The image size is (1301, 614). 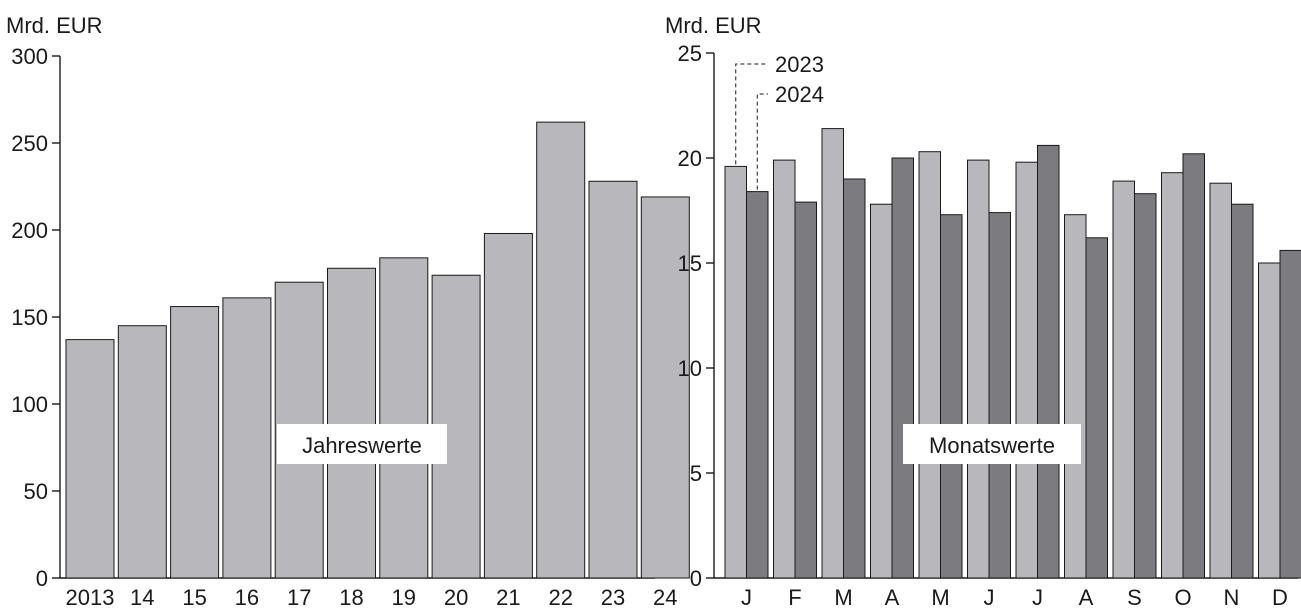 I want to click on left-y-tick-label: 100, so click(x=29, y=404).